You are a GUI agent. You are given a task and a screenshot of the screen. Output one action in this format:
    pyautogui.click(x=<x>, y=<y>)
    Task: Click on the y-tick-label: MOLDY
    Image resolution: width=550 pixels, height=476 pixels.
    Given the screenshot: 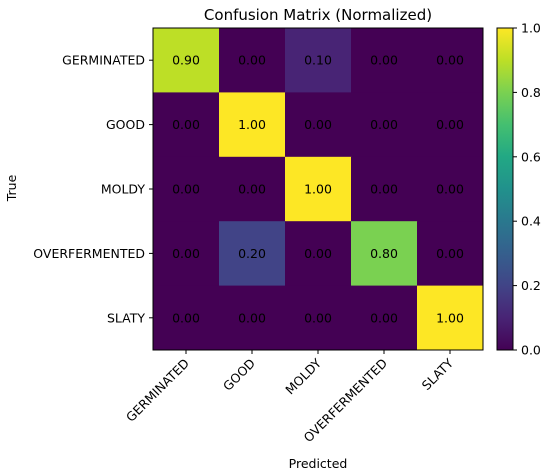 What is the action you would take?
    pyautogui.click(x=123, y=189)
    